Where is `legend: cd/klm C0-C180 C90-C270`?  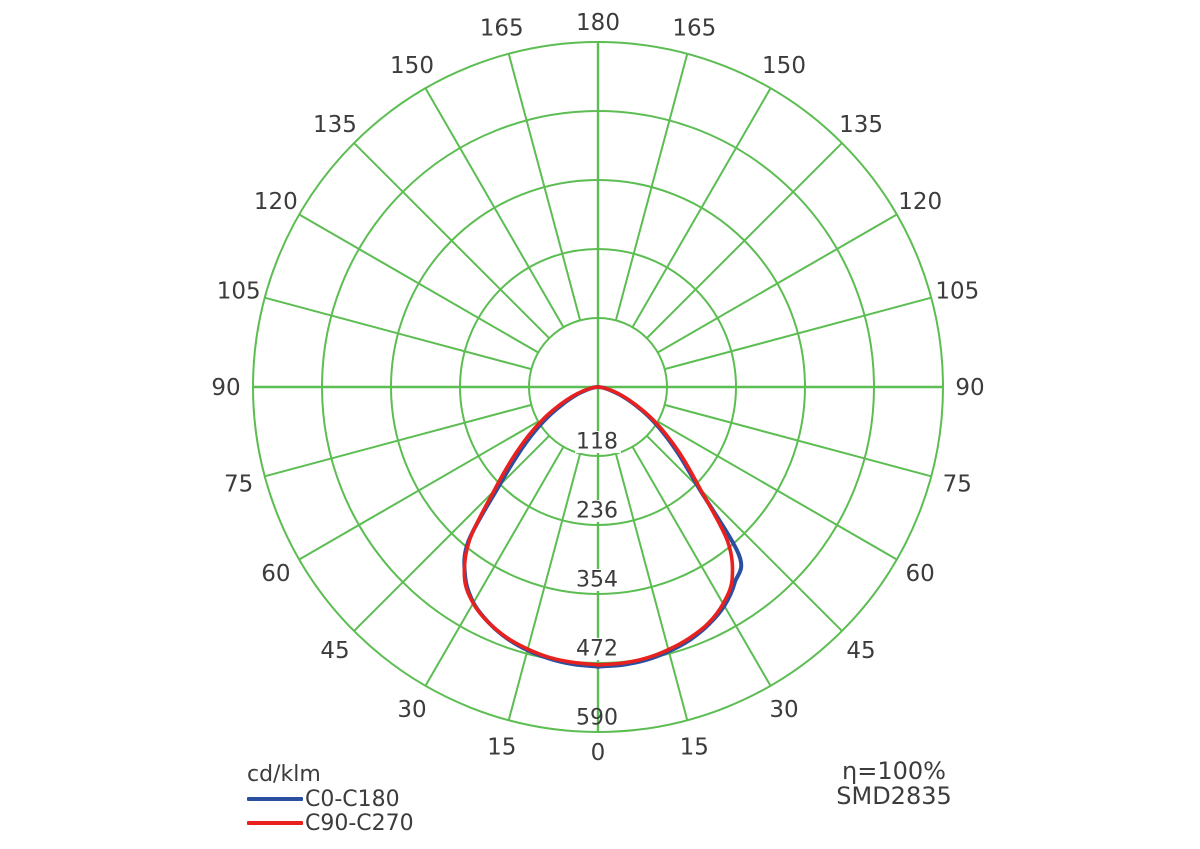
legend: cd/klm C0-C180 C90-C270 is located at coordinates (330, 799).